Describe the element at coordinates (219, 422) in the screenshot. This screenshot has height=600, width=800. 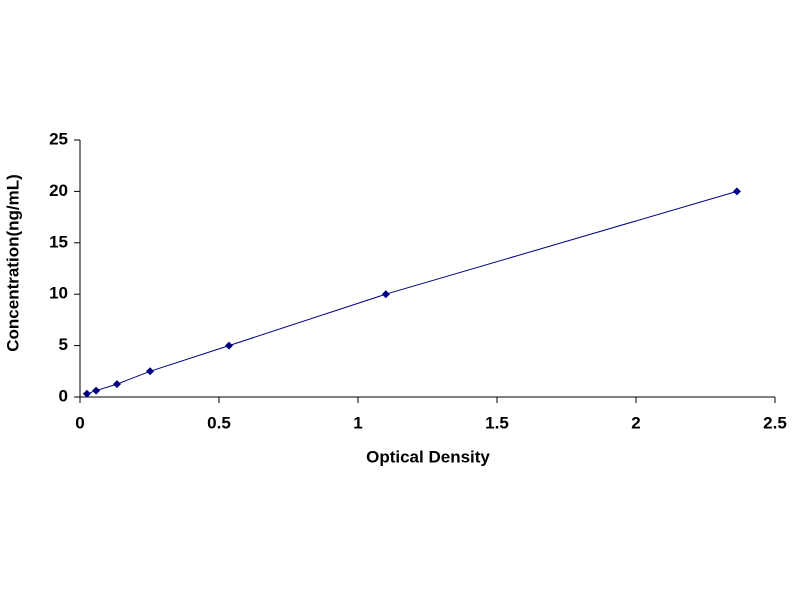
I see `x-tick-label: 0.5` at that location.